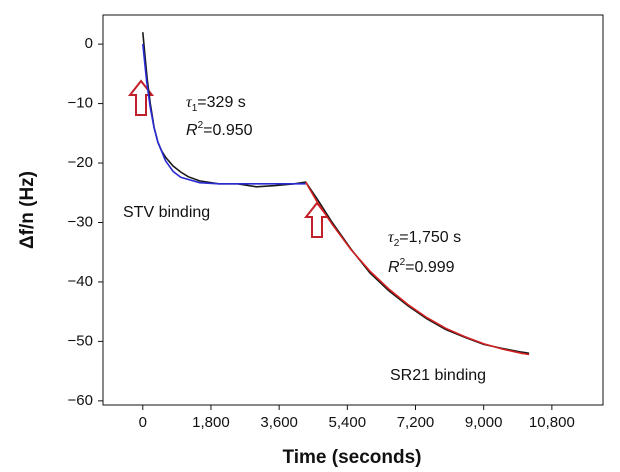  What do you see at coordinates (80, 400) in the screenshot?
I see `y-tick-label: −60` at bounding box center [80, 400].